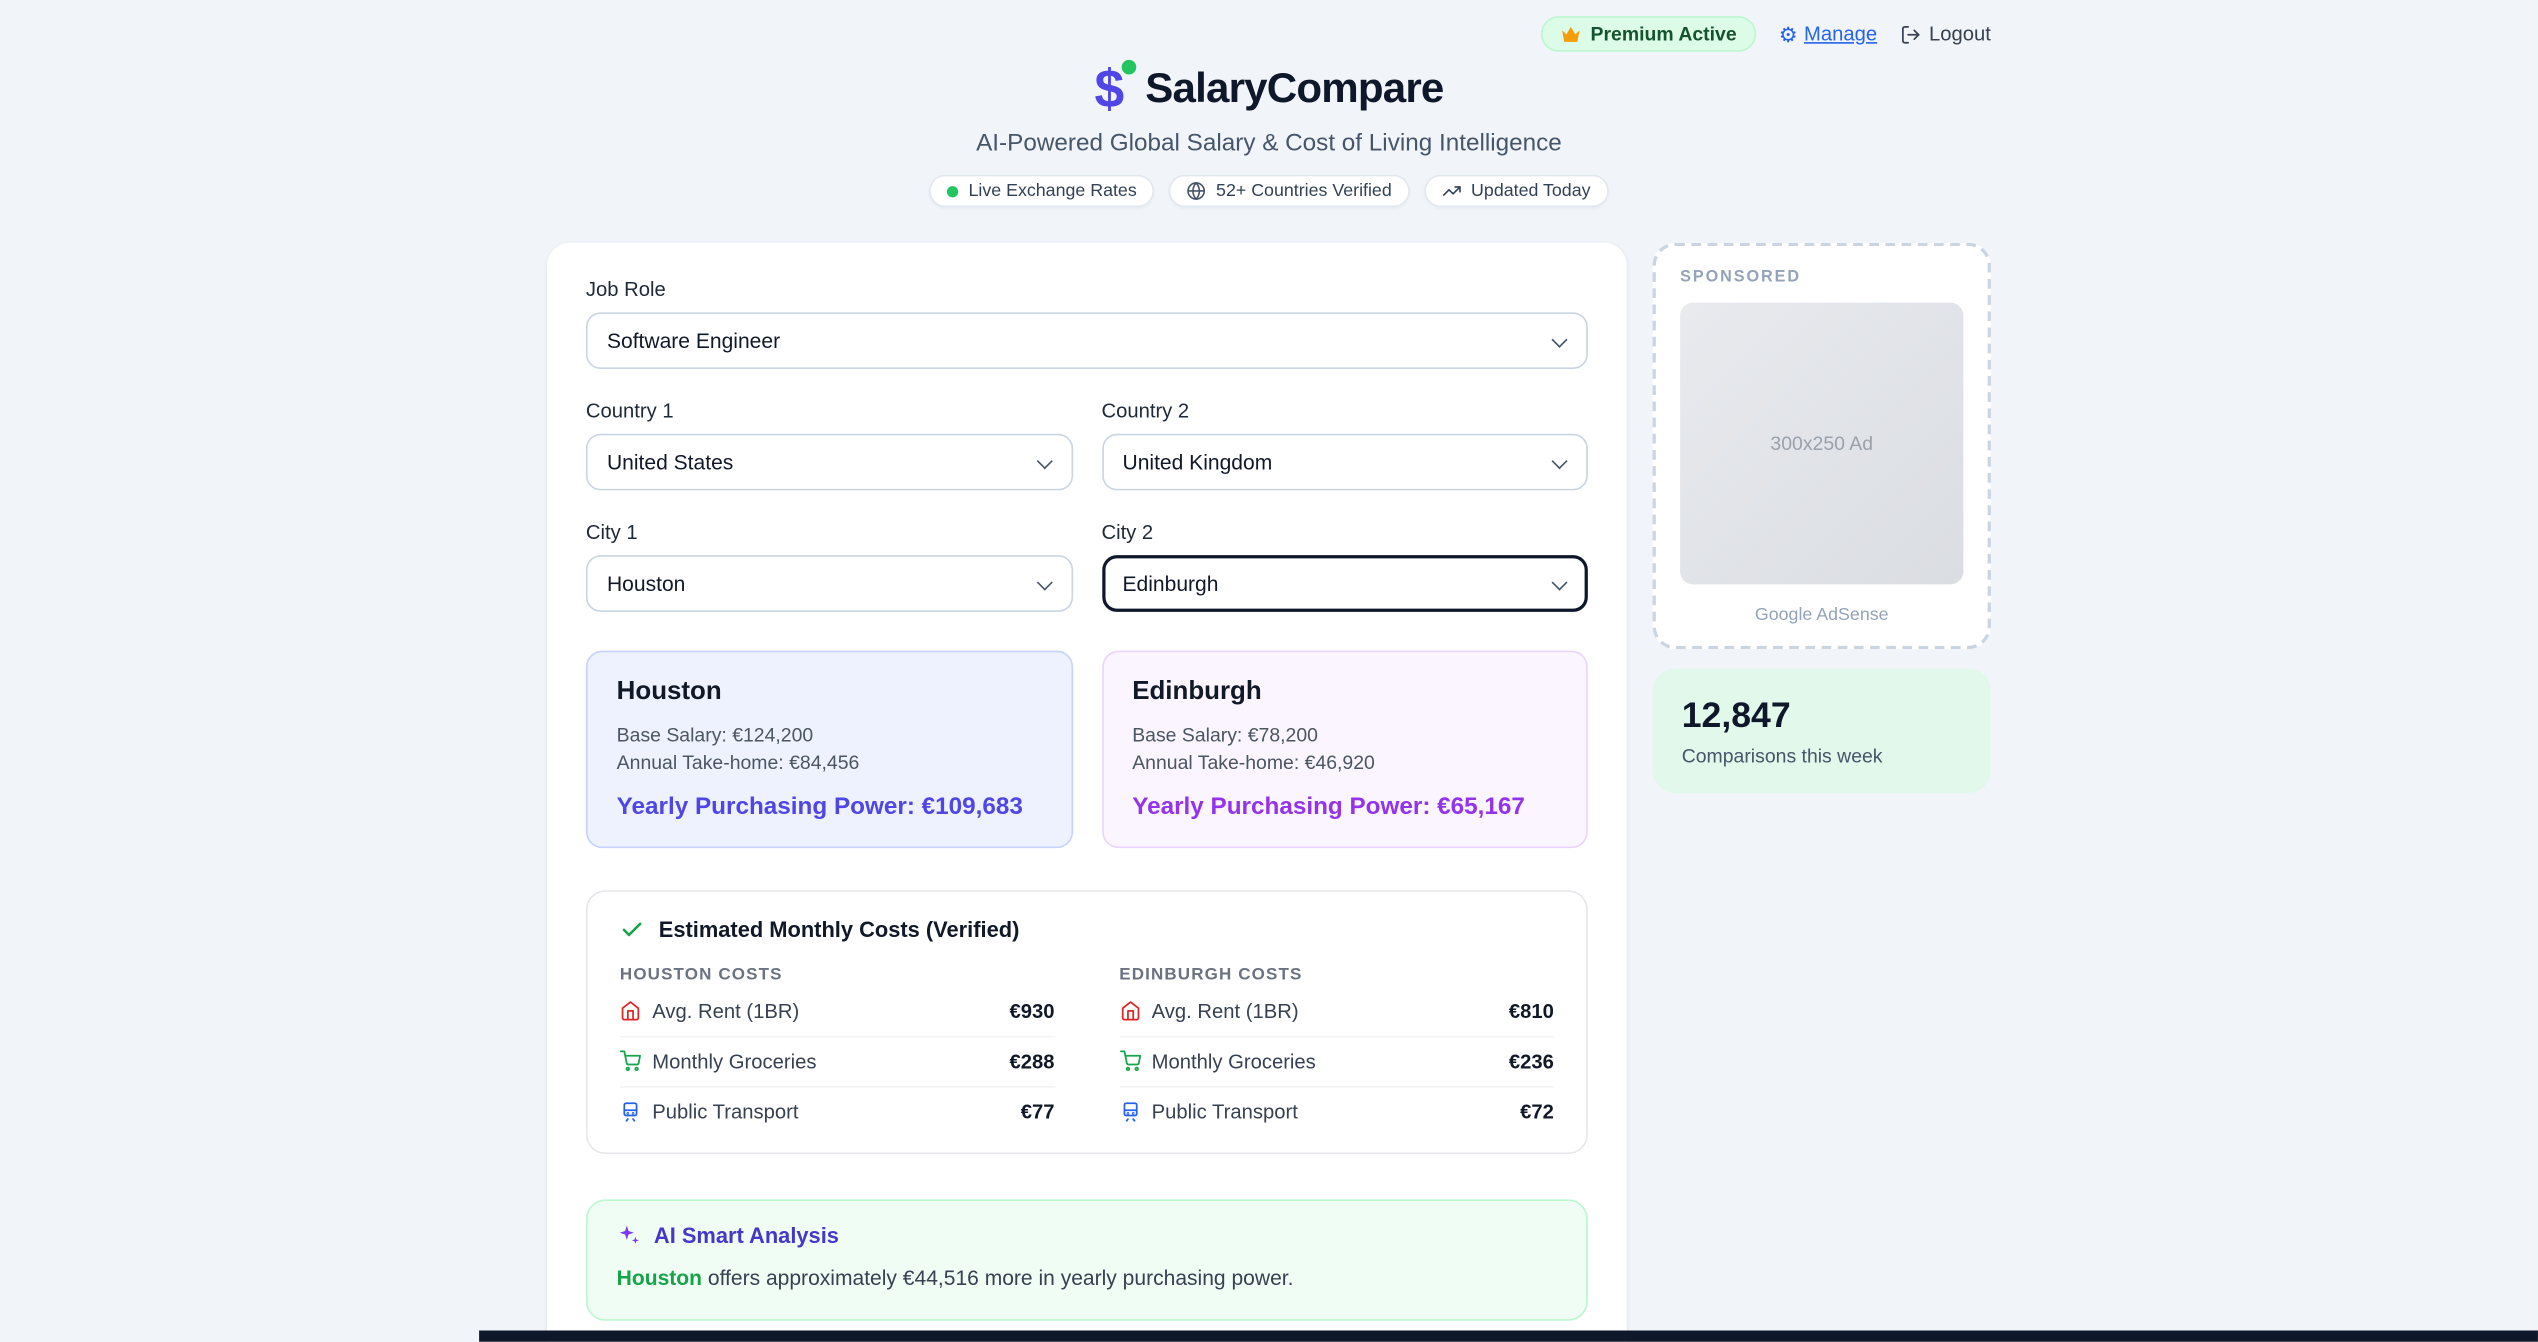  Describe the element at coordinates (669, 692) in the screenshot. I see `result-city-name: Houston` at that location.